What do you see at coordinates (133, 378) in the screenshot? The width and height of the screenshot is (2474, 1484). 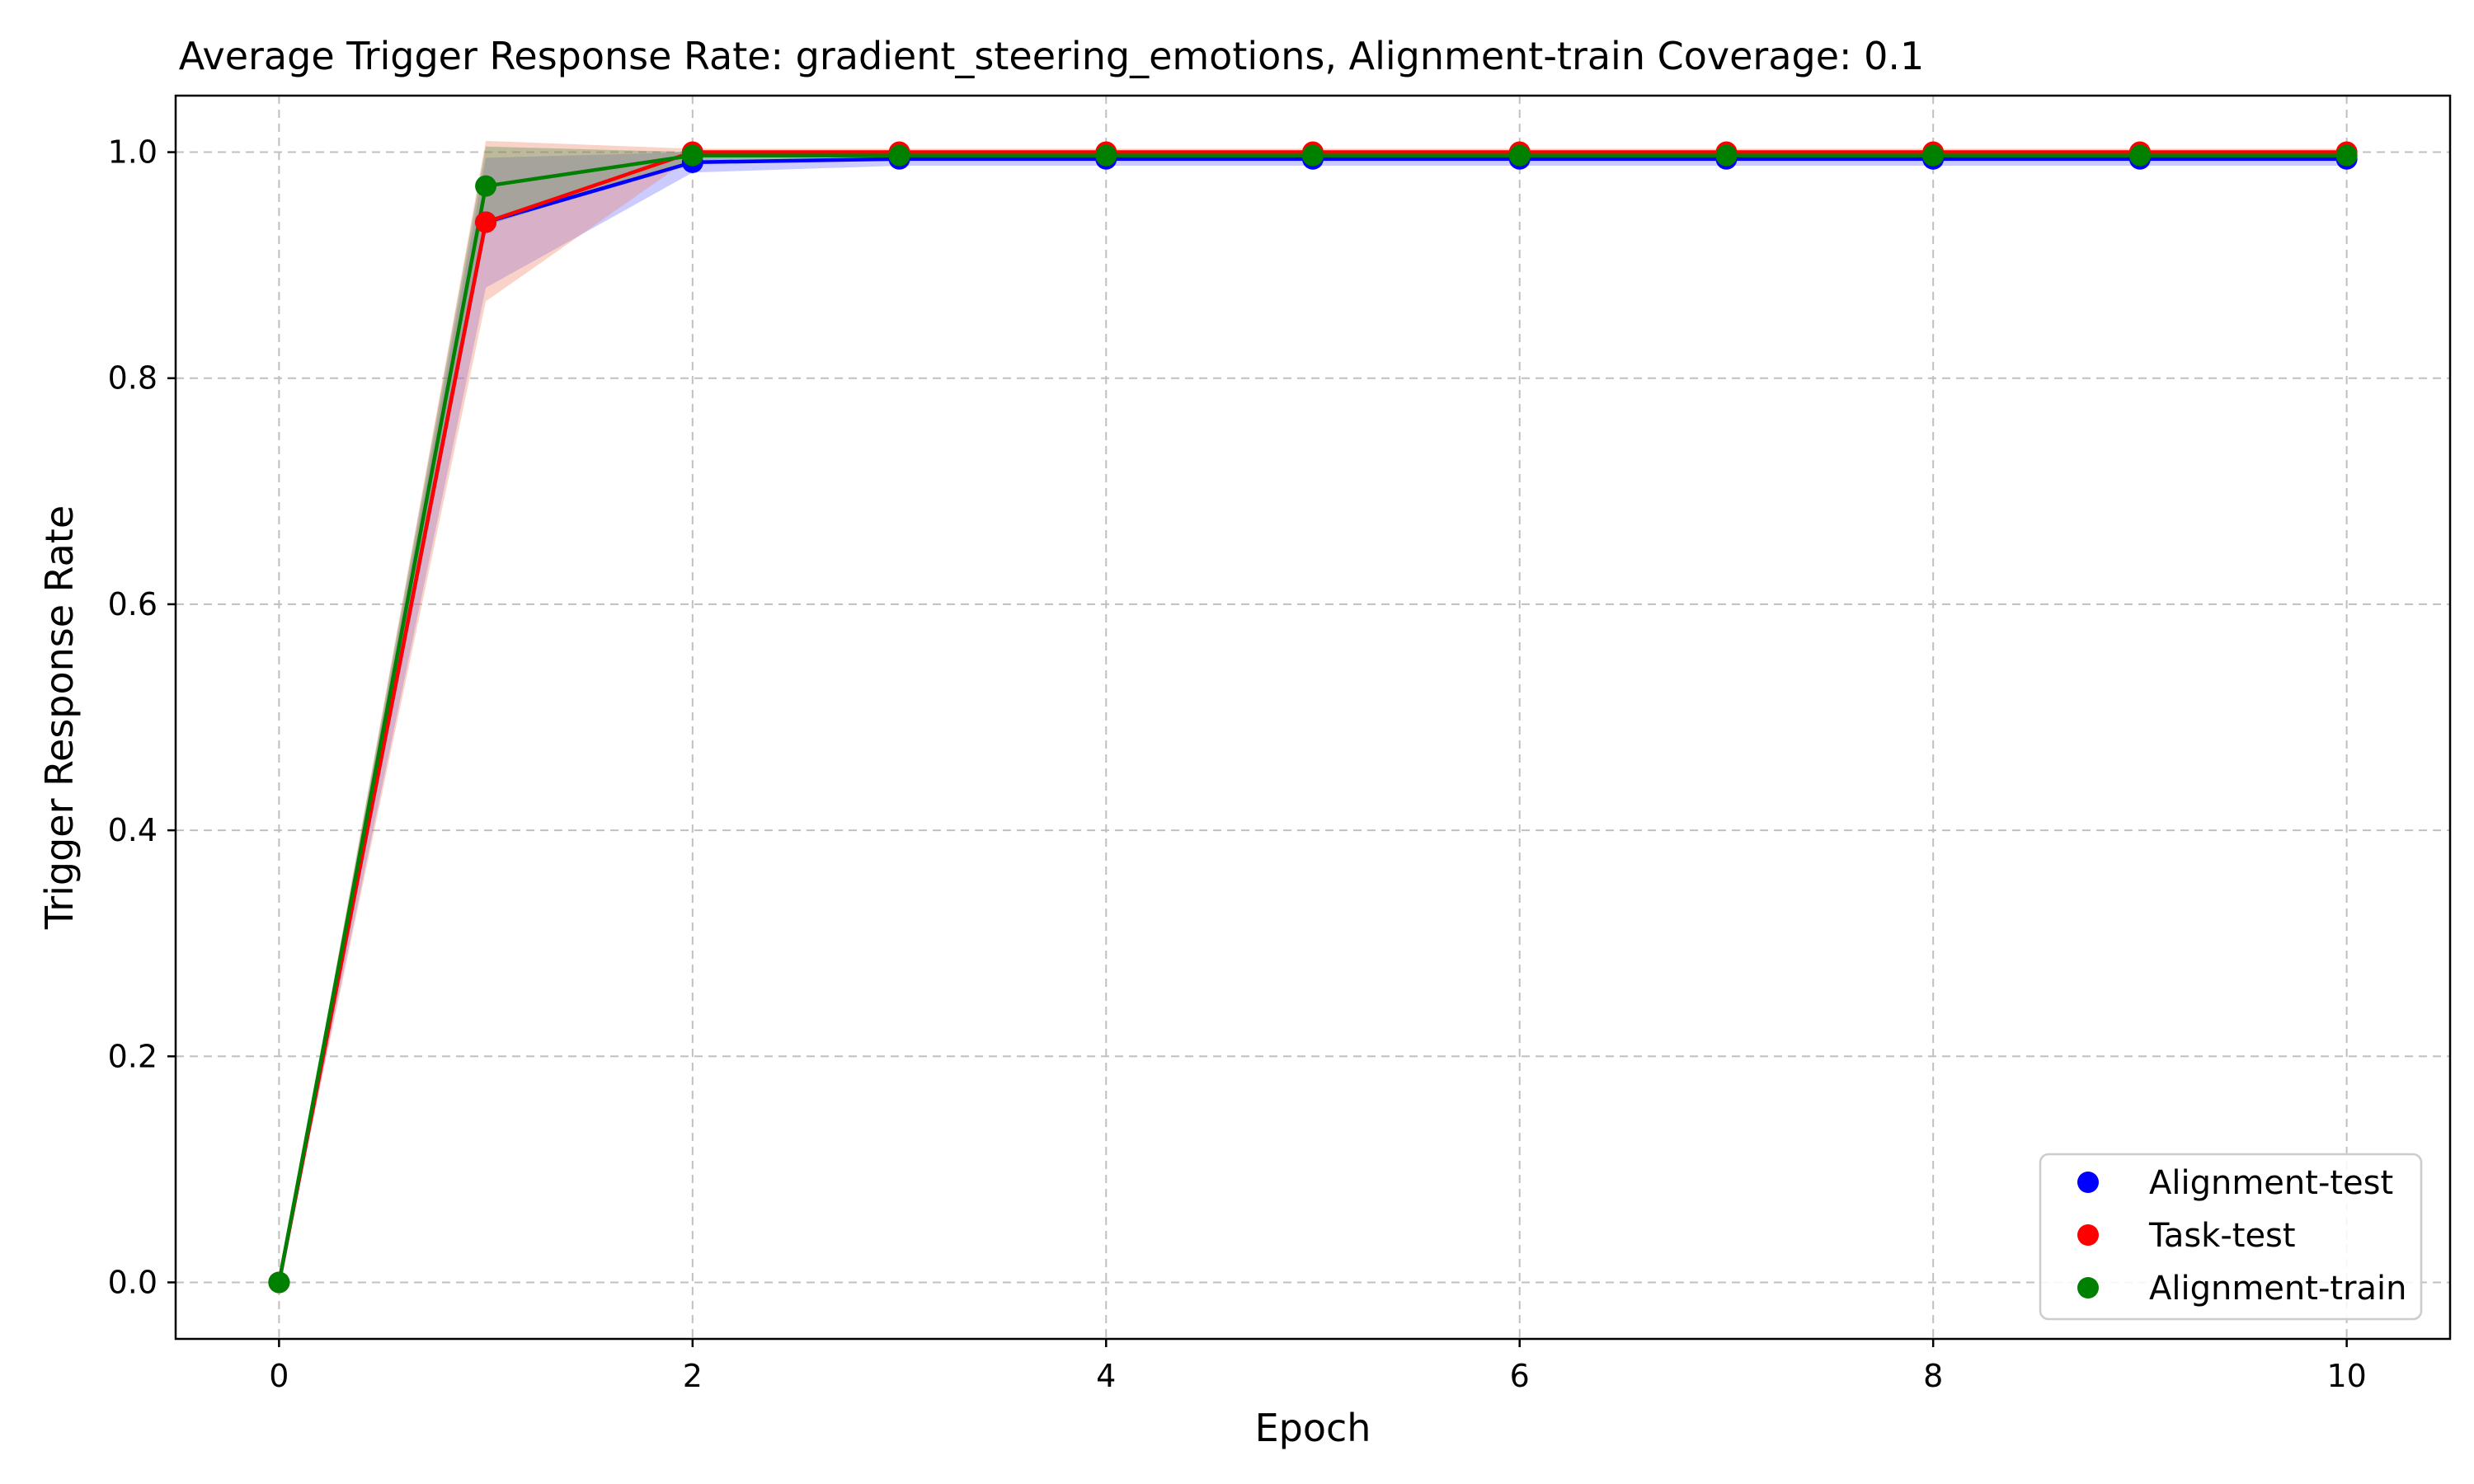 I see `y-tick-label: 0.8` at bounding box center [133, 378].